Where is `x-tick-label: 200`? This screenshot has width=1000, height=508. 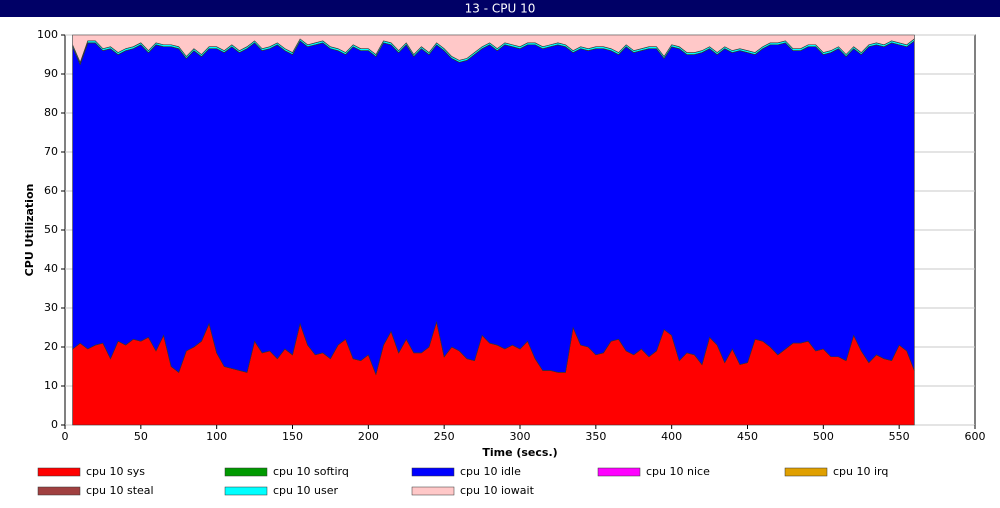
x-tick-label: 200 is located at coordinates (368, 436).